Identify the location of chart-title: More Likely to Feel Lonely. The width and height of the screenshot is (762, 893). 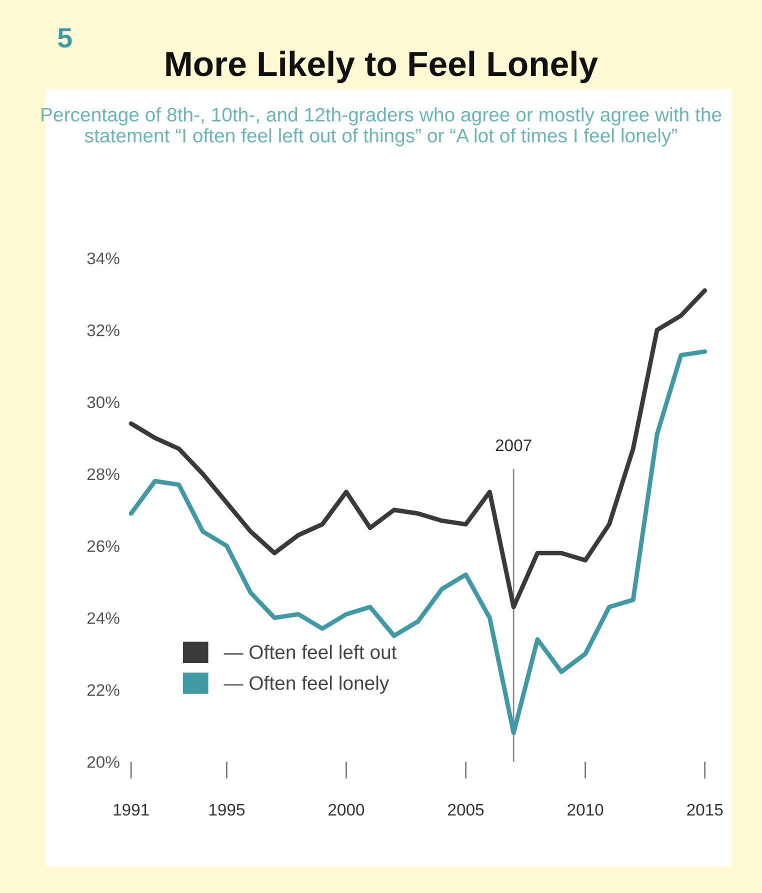
(382, 67).